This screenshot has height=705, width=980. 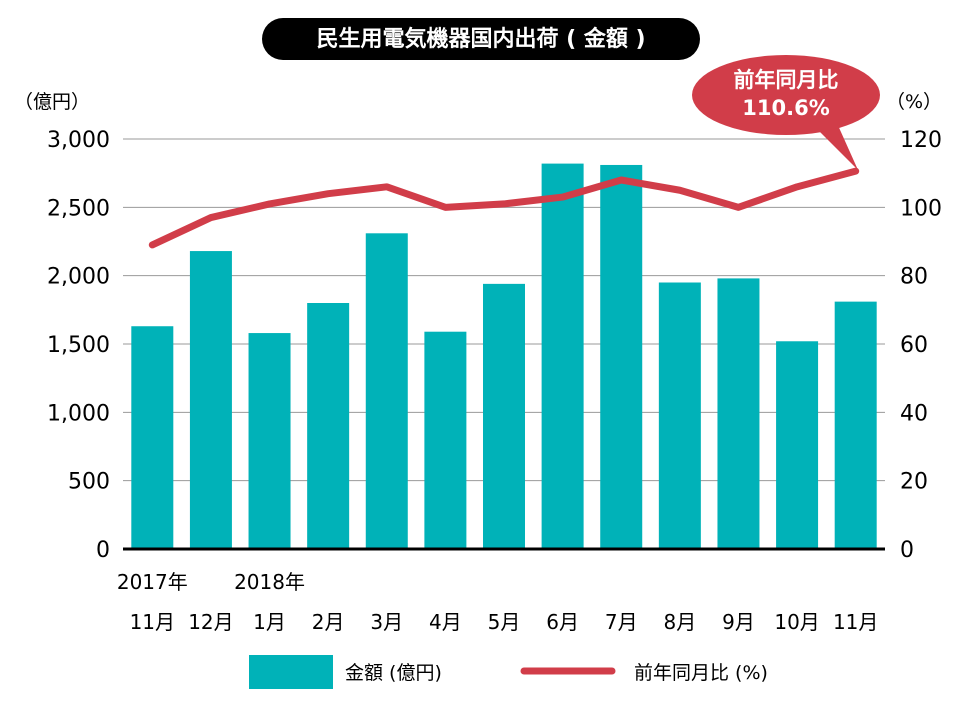 I want to click on category-label: 6月, so click(x=562, y=622).